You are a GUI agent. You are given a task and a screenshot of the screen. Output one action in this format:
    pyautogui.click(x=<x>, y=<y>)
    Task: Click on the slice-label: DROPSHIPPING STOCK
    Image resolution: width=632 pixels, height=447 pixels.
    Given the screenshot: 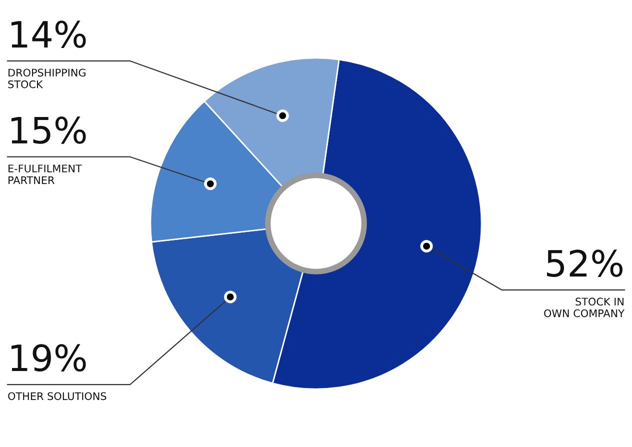 What is the action you would take?
    pyautogui.click(x=47, y=78)
    